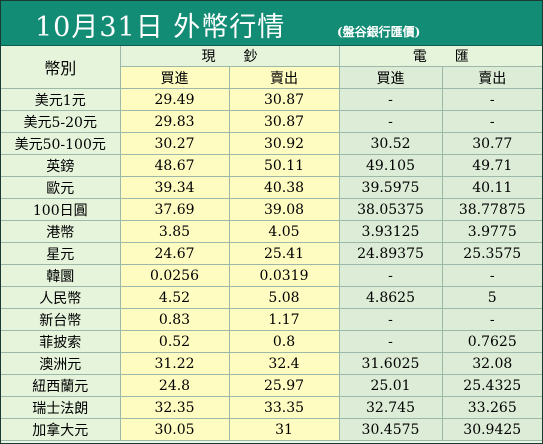 This screenshot has width=543, height=444. I want to click on table-row: 美元1元 29.49 30.87- -, so click(271, 99).